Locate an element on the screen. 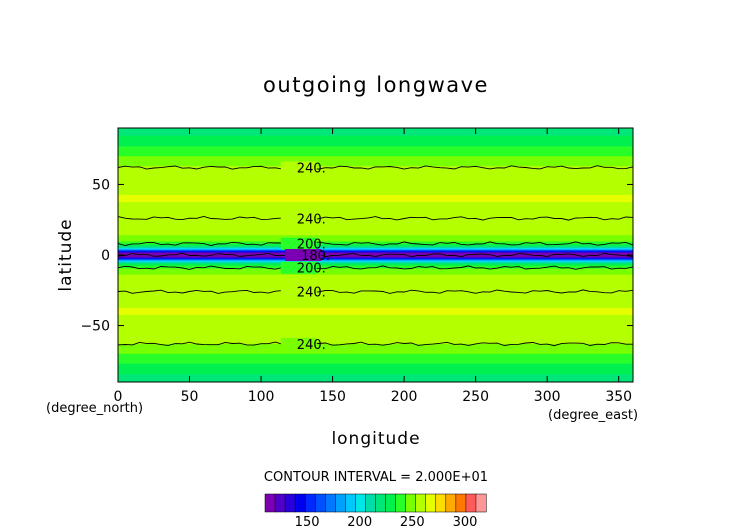 Image resolution: width=752 pixels, height=532 pixels. y-tick-label: −50 is located at coordinates (95, 327).